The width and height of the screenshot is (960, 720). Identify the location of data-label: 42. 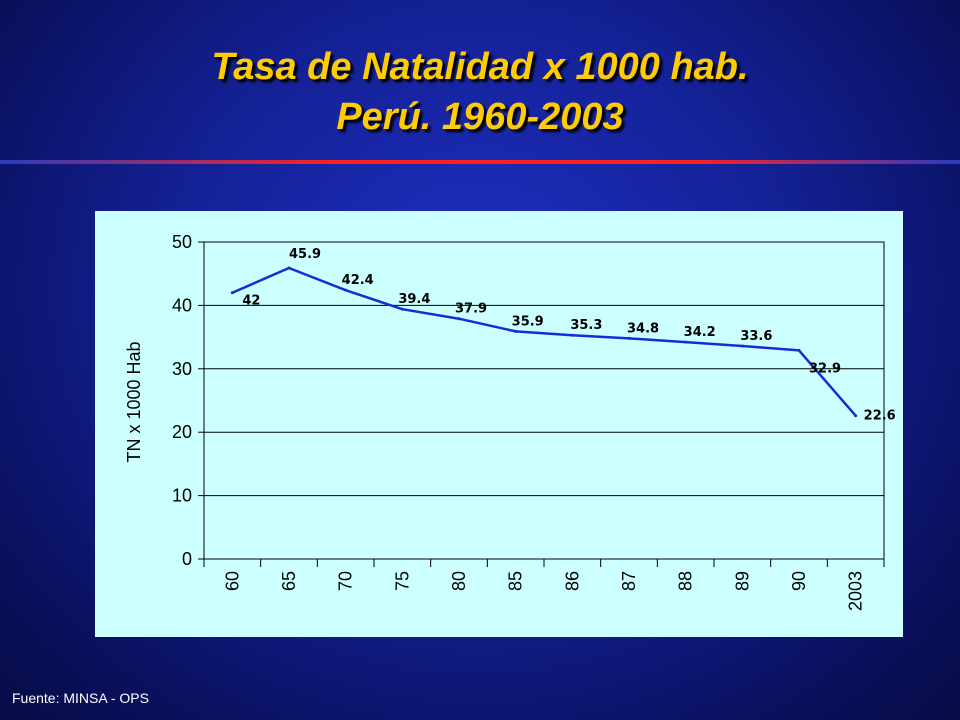
(251, 301).